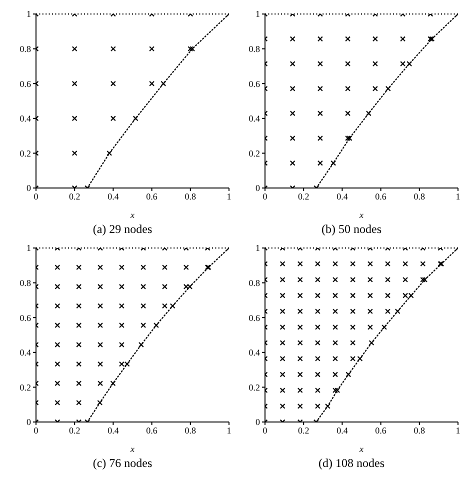 The height and width of the screenshot is (500, 474). I want to click on text: (b) 50 nodes, so click(351, 230).